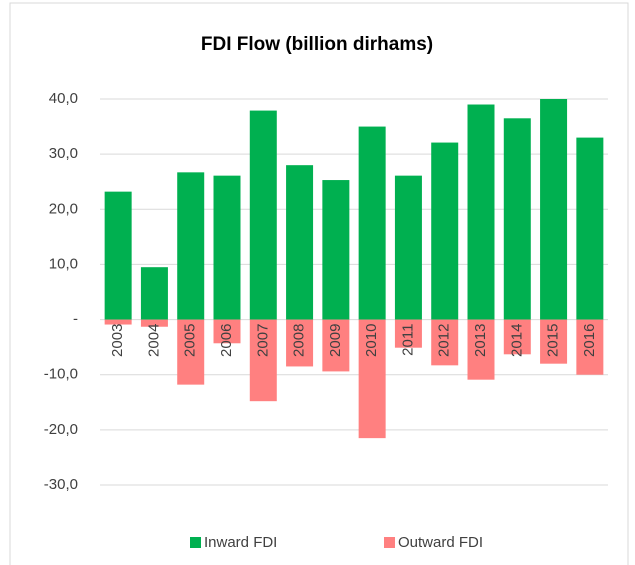 The width and height of the screenshot is (635, 565). I want to click on y-tick-label: -10,0, so click(61, 374).